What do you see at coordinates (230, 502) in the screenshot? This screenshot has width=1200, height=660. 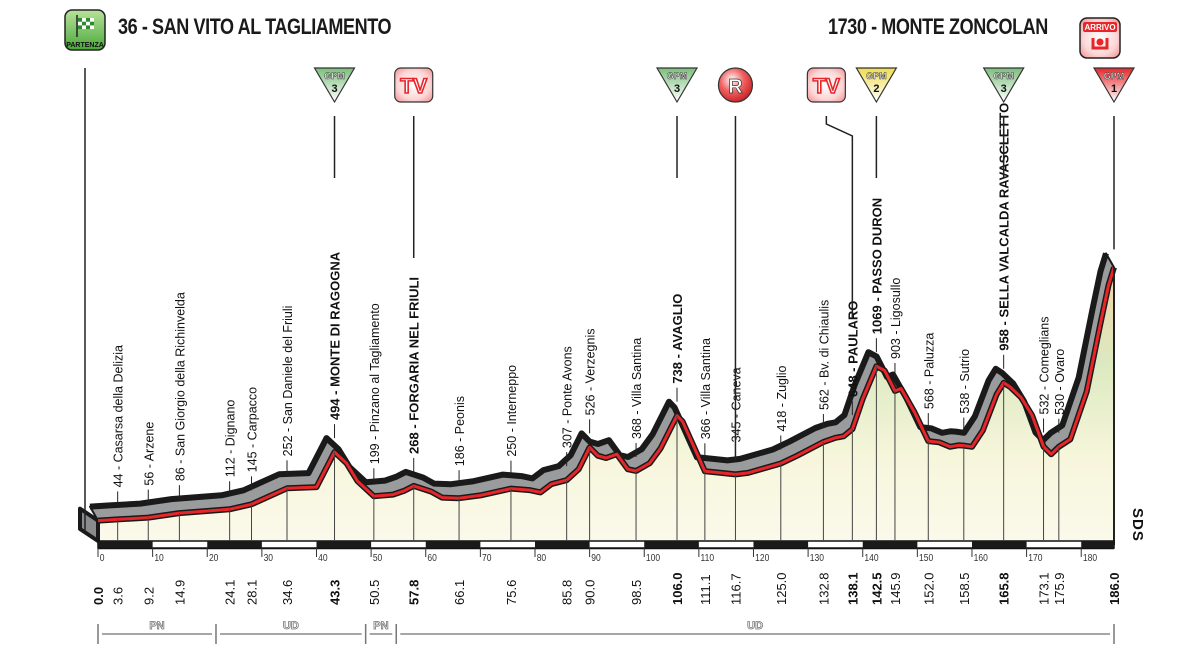 I see `waypoint: 112 - Dignano 24.1` at bounding box center [230, 502].